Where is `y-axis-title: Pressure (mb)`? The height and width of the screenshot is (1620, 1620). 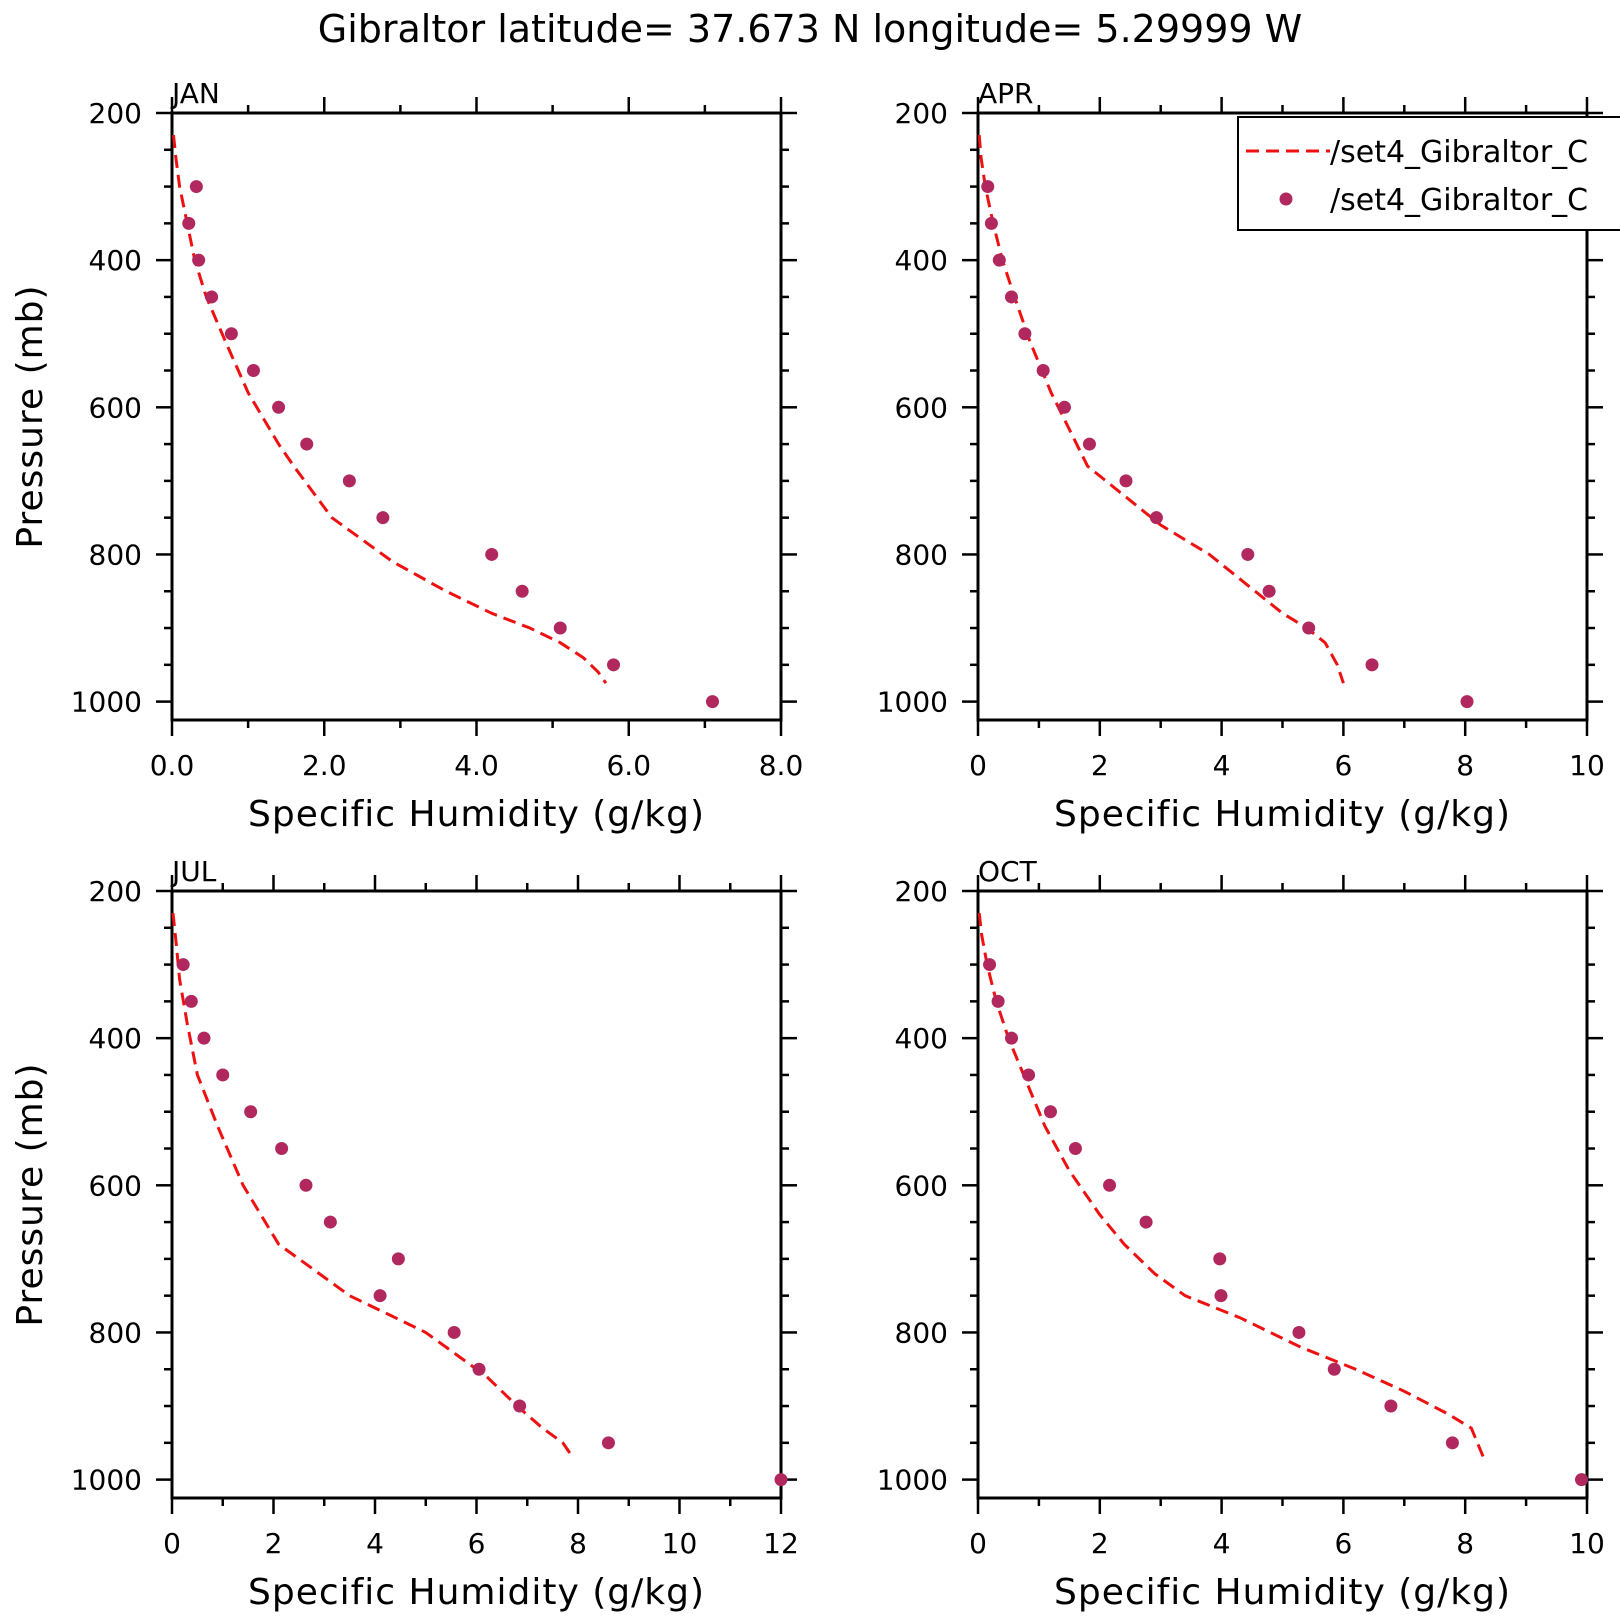
y-axis-title: Pressure (mb) is located at coordinates (30, 416).